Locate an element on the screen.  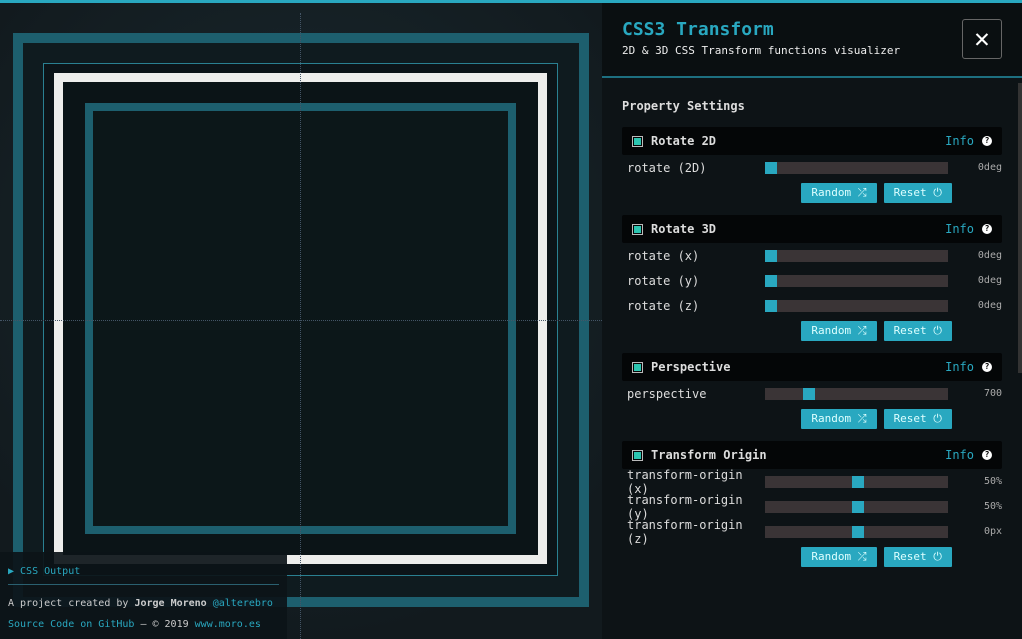
slider-row: perspective 700 is located at coordinates (812, 393).